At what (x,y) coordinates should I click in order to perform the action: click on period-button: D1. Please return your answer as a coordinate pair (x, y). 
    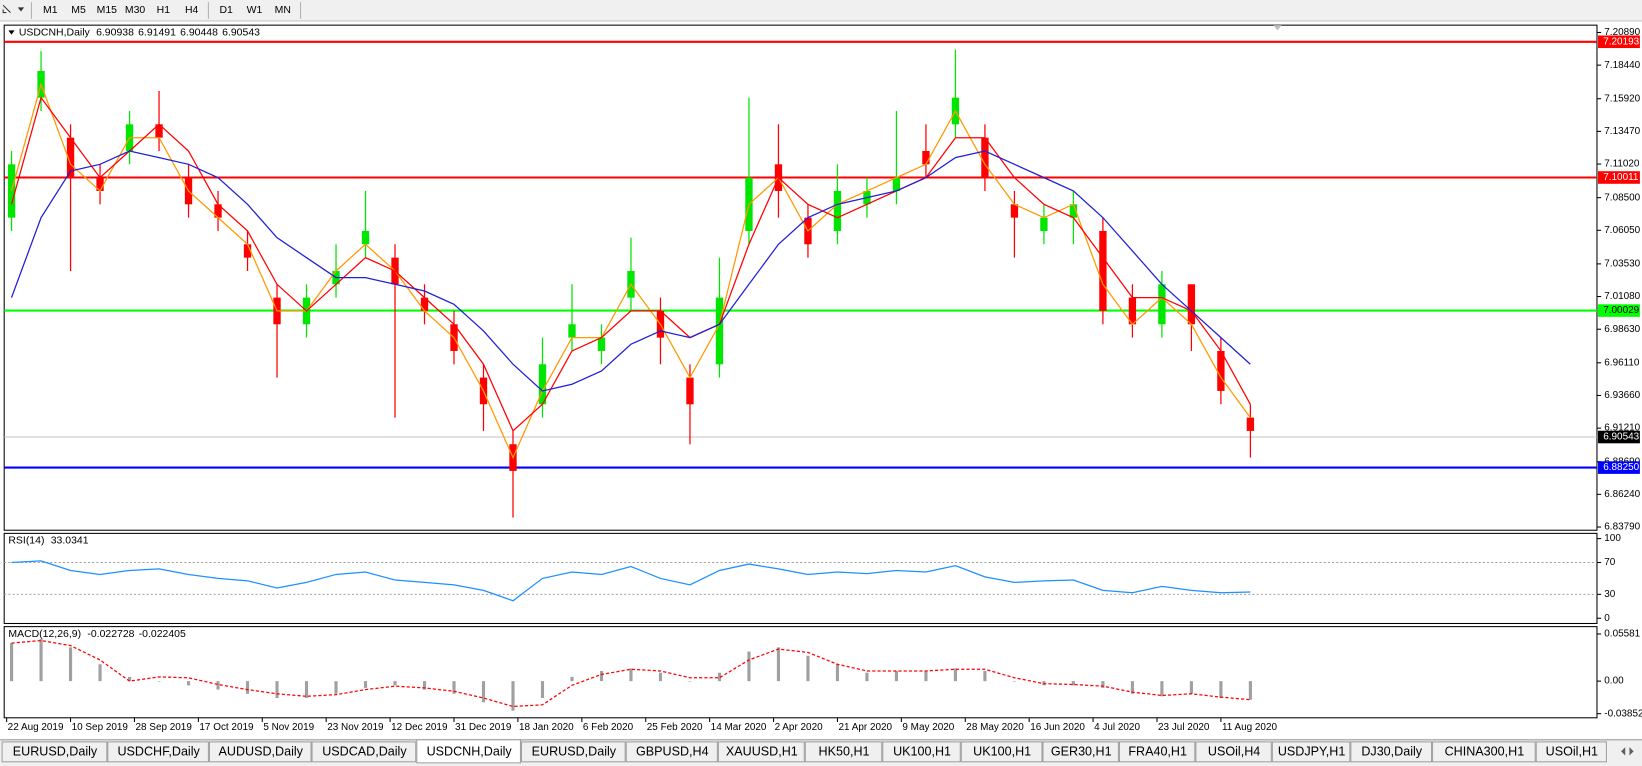
    Looking at the image, I should click on (227, 10).